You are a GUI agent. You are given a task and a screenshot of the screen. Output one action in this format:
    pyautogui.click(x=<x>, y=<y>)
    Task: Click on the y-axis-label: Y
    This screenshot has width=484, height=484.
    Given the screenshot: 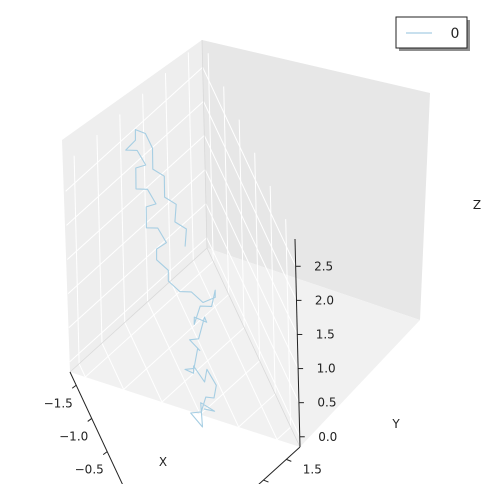 What is the action you would take?
    pyautogui.click(x=395, y=424)
    